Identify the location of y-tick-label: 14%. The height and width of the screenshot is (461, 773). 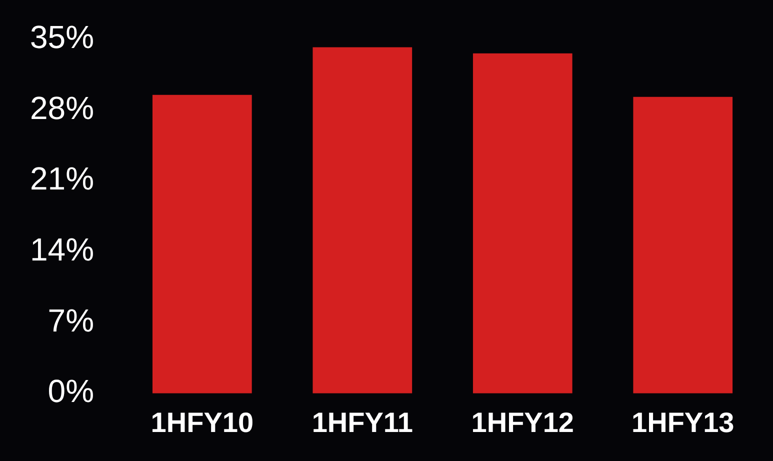
(62, 250).